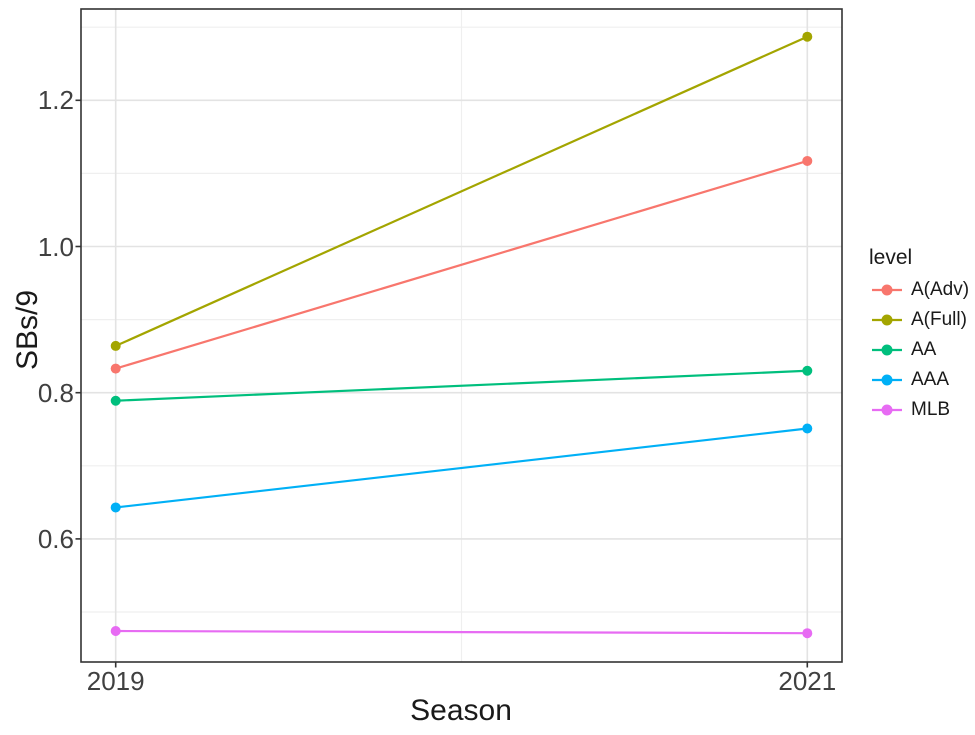 The width and height of the screenshot is (975, 735). I want to click on y-tick-label: 1.0, so click(55, 246).